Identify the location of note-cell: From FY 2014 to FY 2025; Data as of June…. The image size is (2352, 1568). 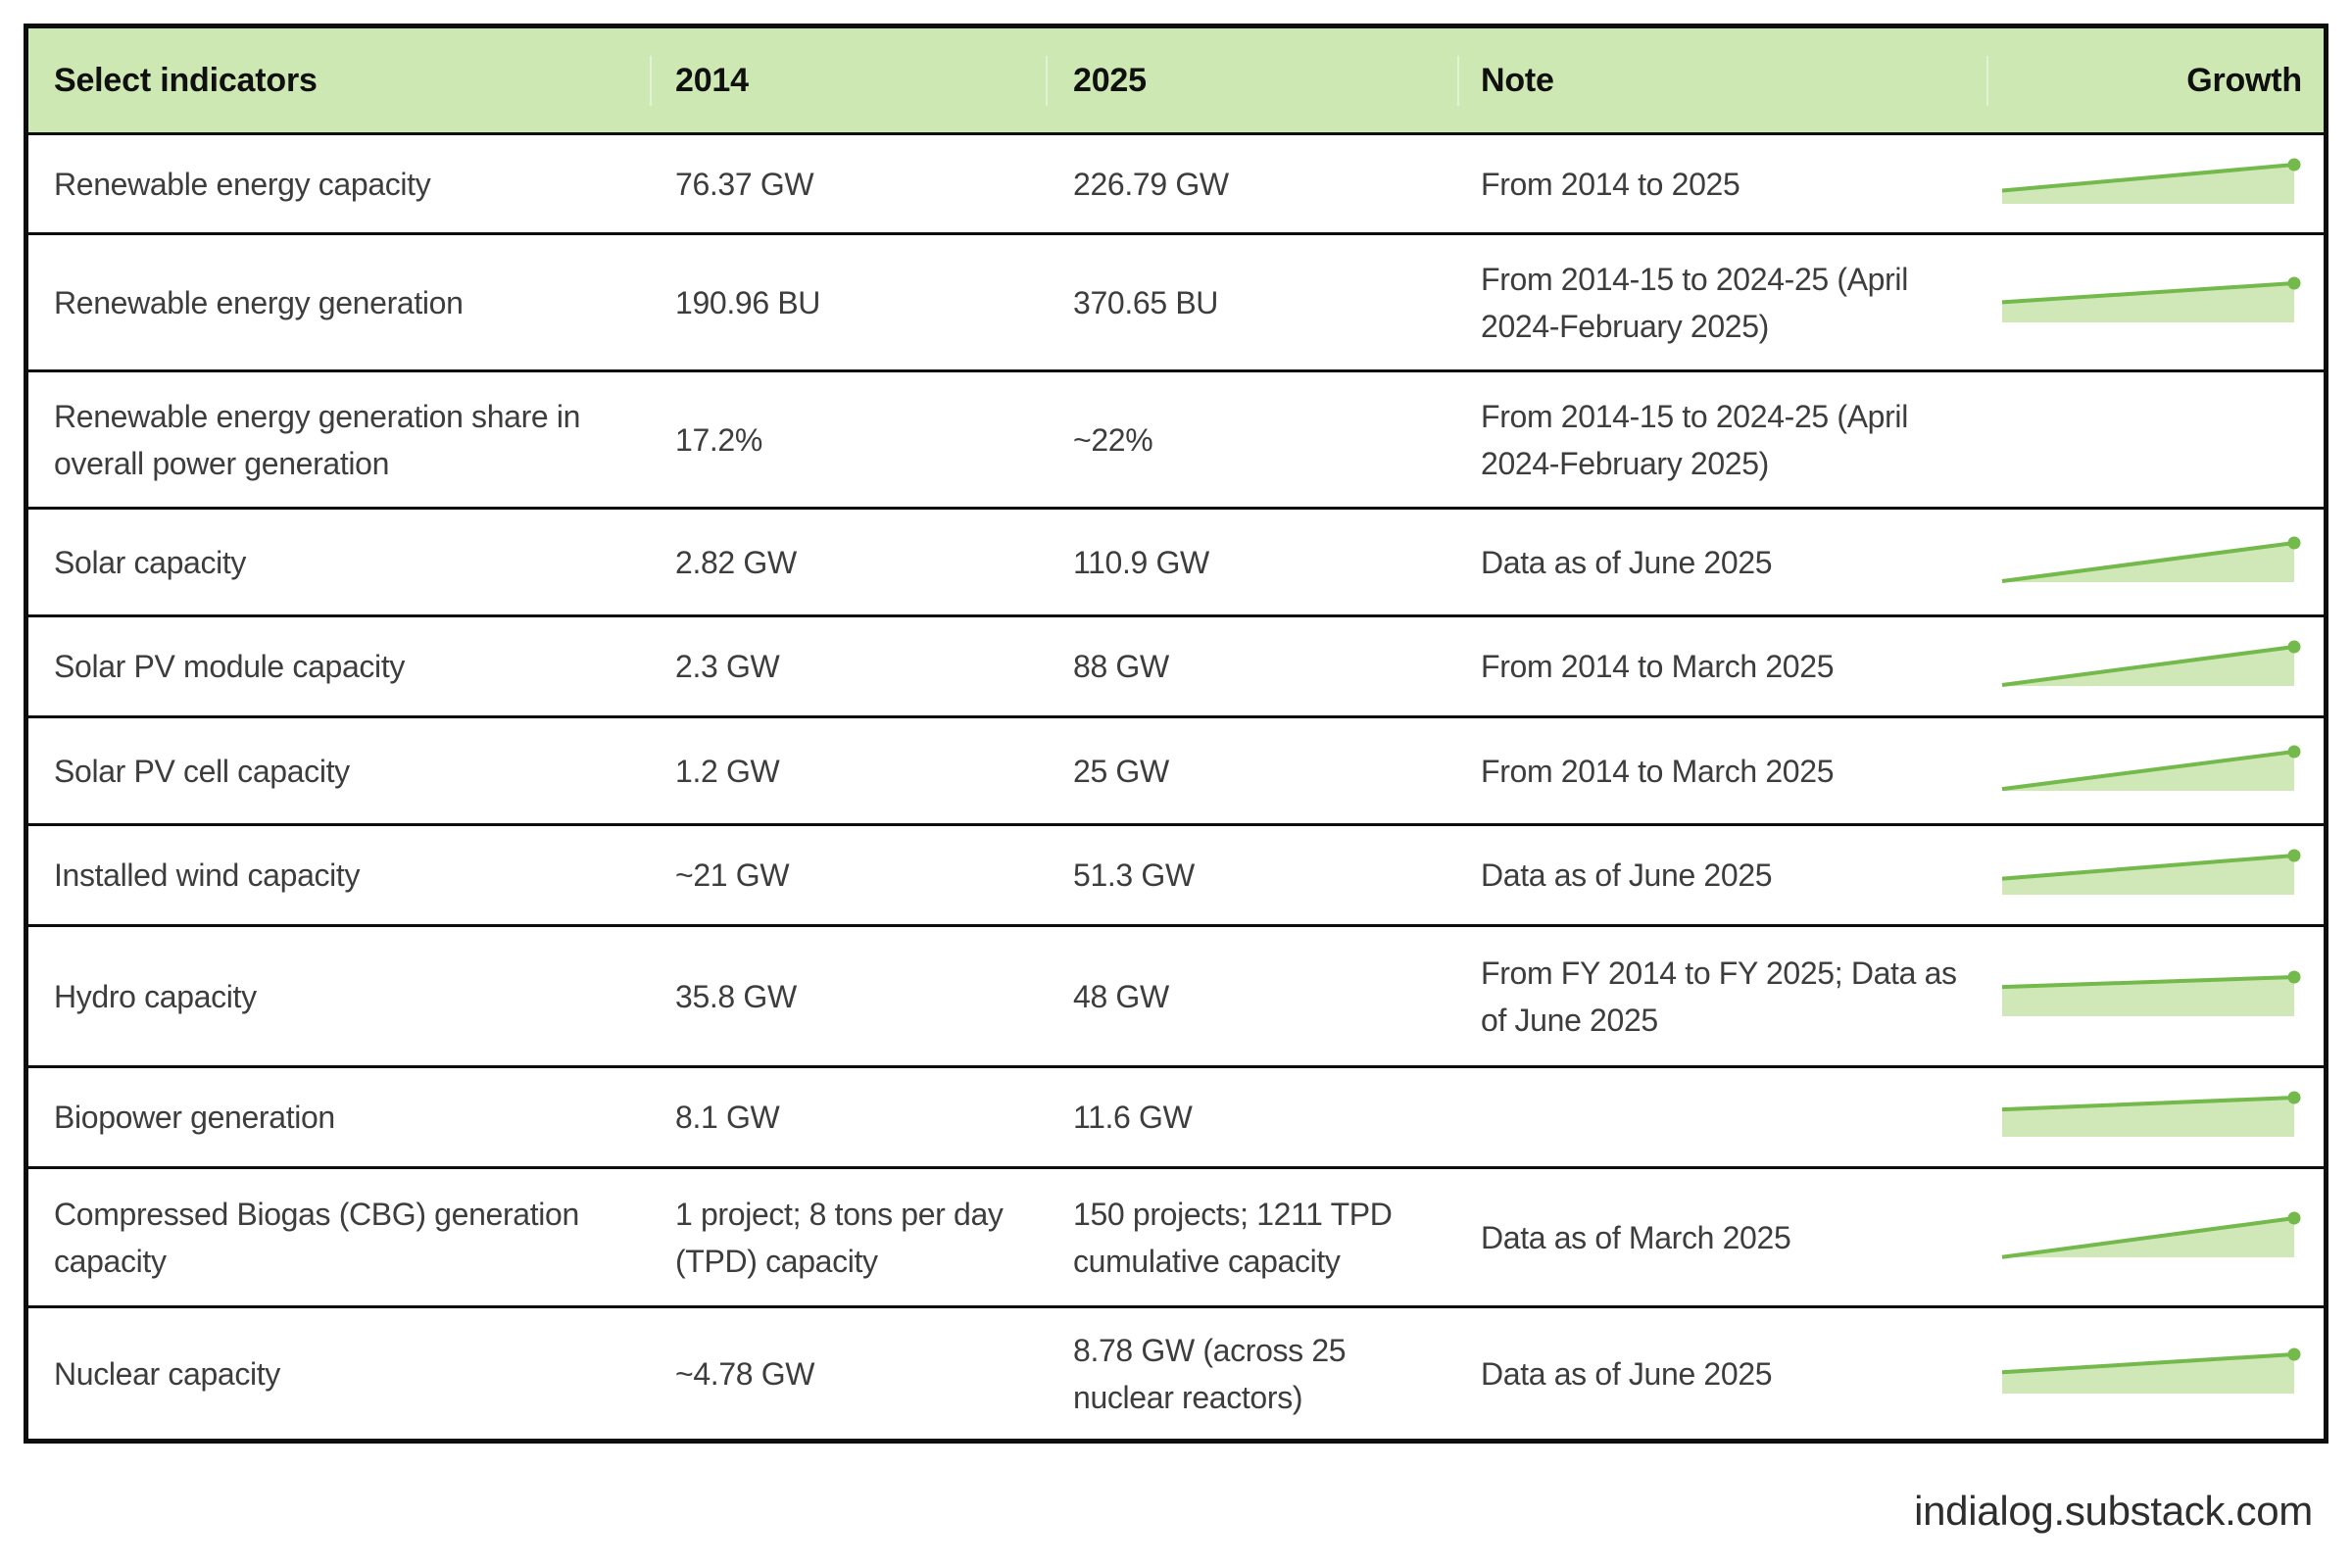
(1719, 996).